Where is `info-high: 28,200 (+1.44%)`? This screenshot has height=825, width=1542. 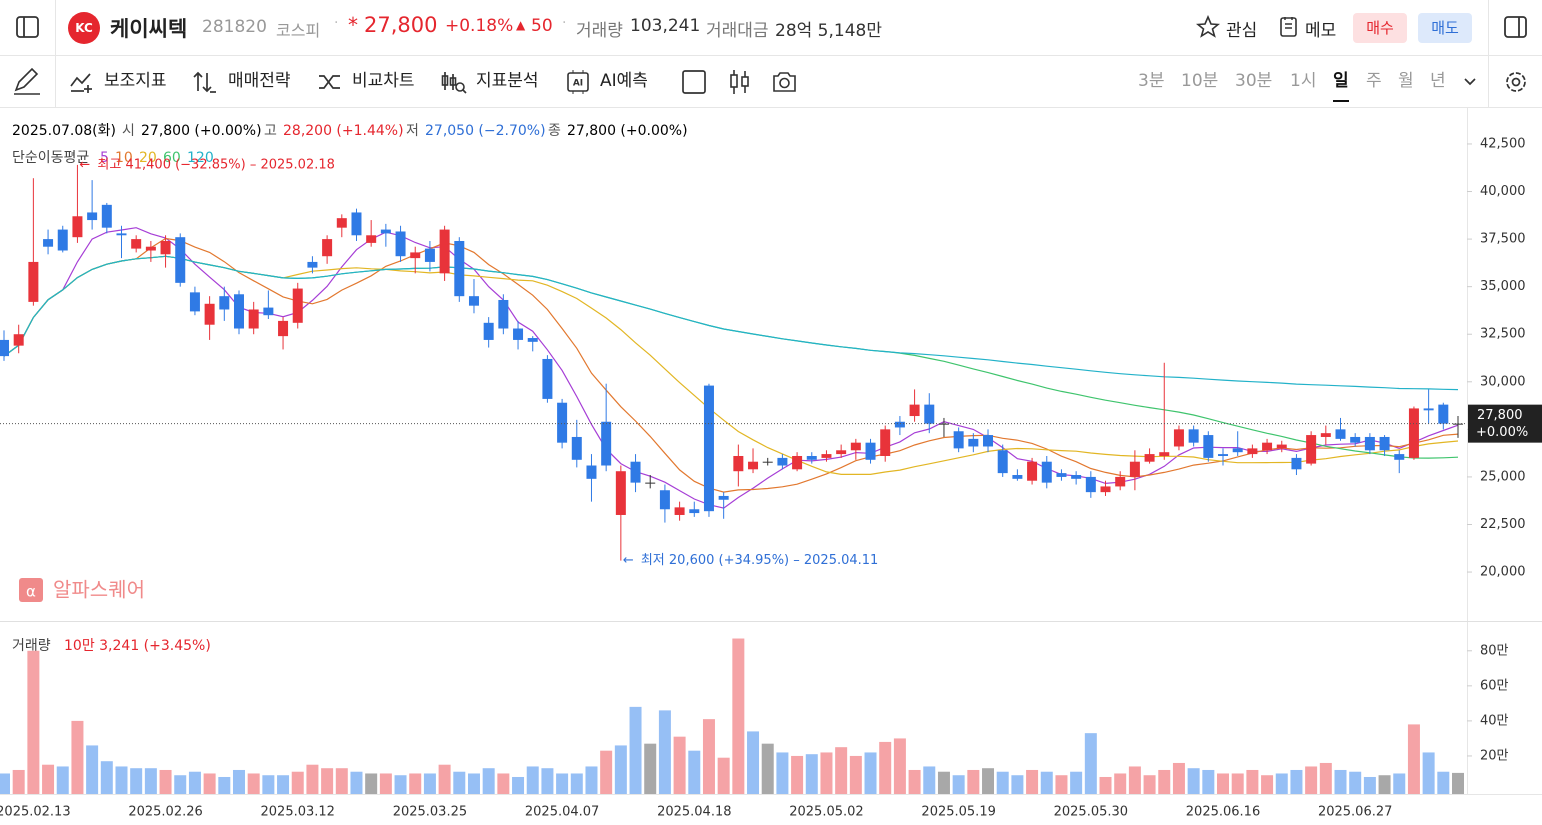
info-high: 28,200 (+1.44%) is located at coordinates (343, 131).